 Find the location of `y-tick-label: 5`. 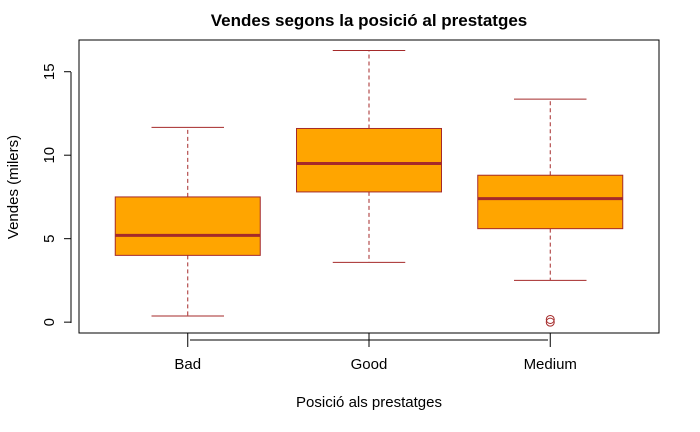

y-tick-label: 5 is located at coordinates (49, 239).